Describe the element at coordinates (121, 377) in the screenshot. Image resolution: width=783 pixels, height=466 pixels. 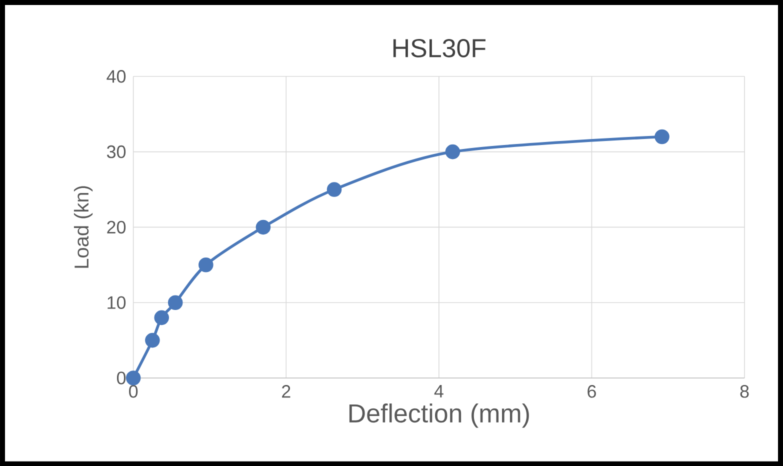
I see `y-tick-label: 0` at that location.